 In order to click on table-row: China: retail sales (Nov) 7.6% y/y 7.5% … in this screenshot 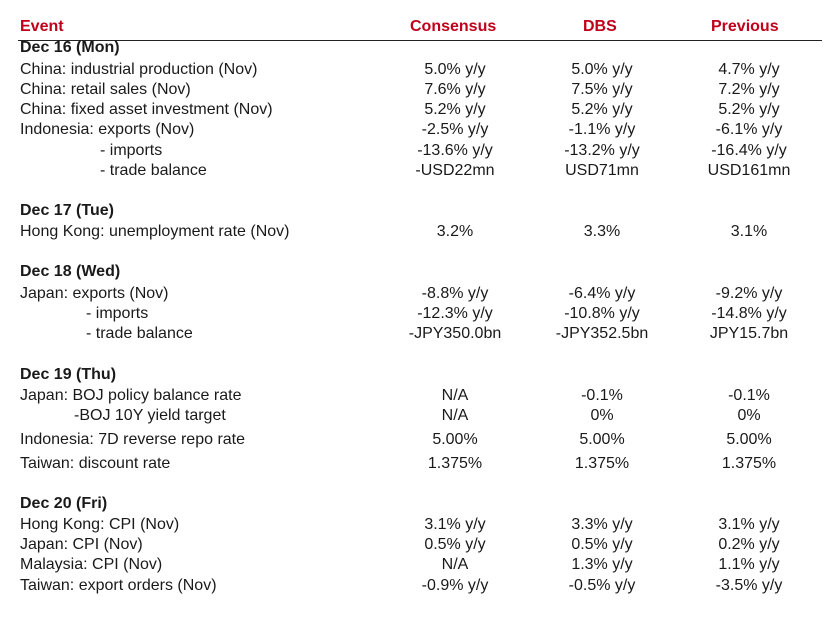, I will do `click(414, 90)`.